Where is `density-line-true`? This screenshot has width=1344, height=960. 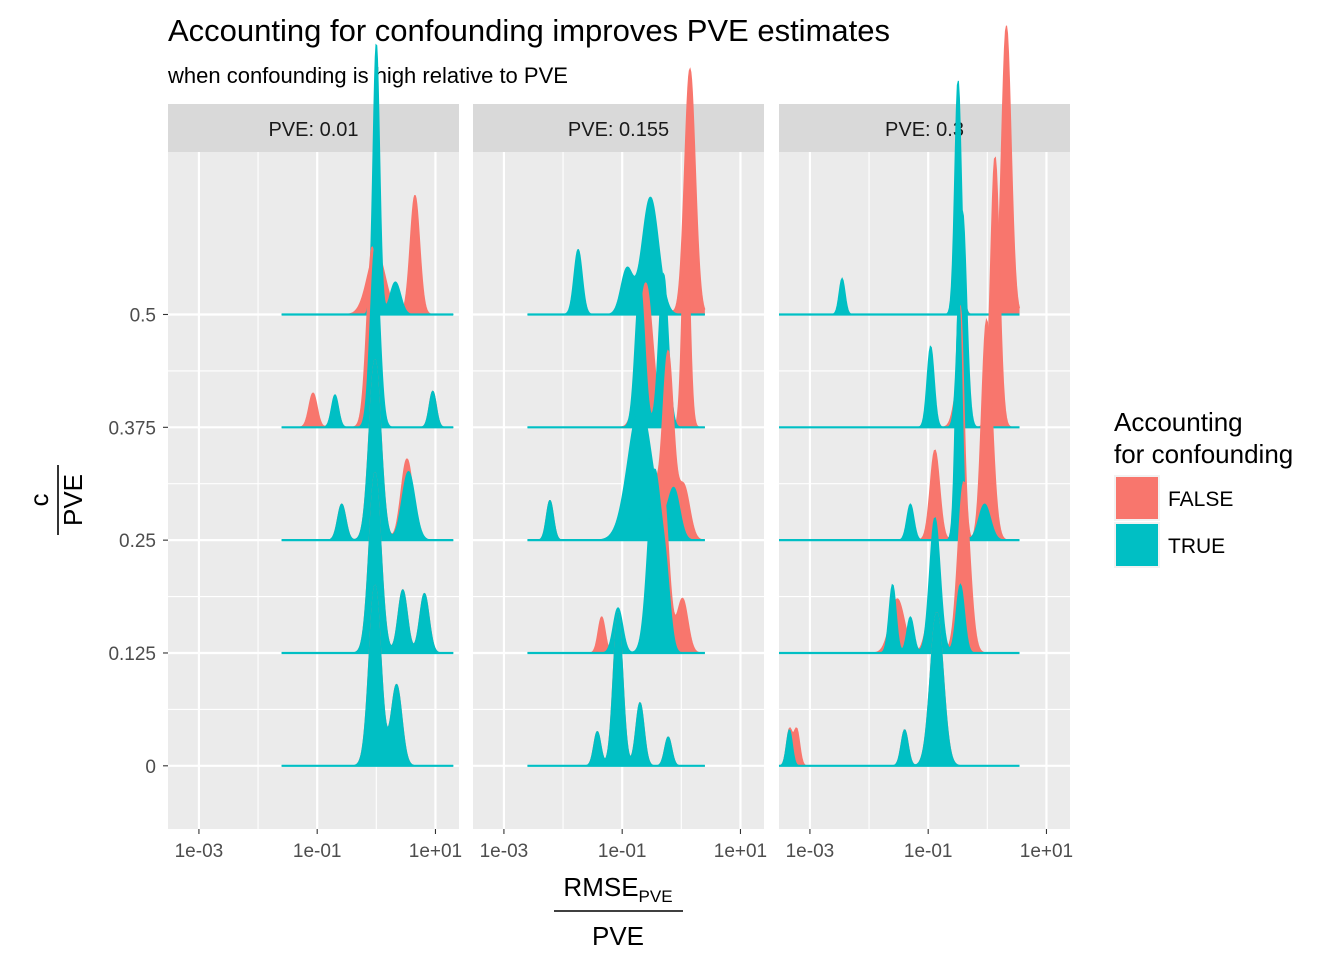 density-line-true is located at coordinates (616, 472).